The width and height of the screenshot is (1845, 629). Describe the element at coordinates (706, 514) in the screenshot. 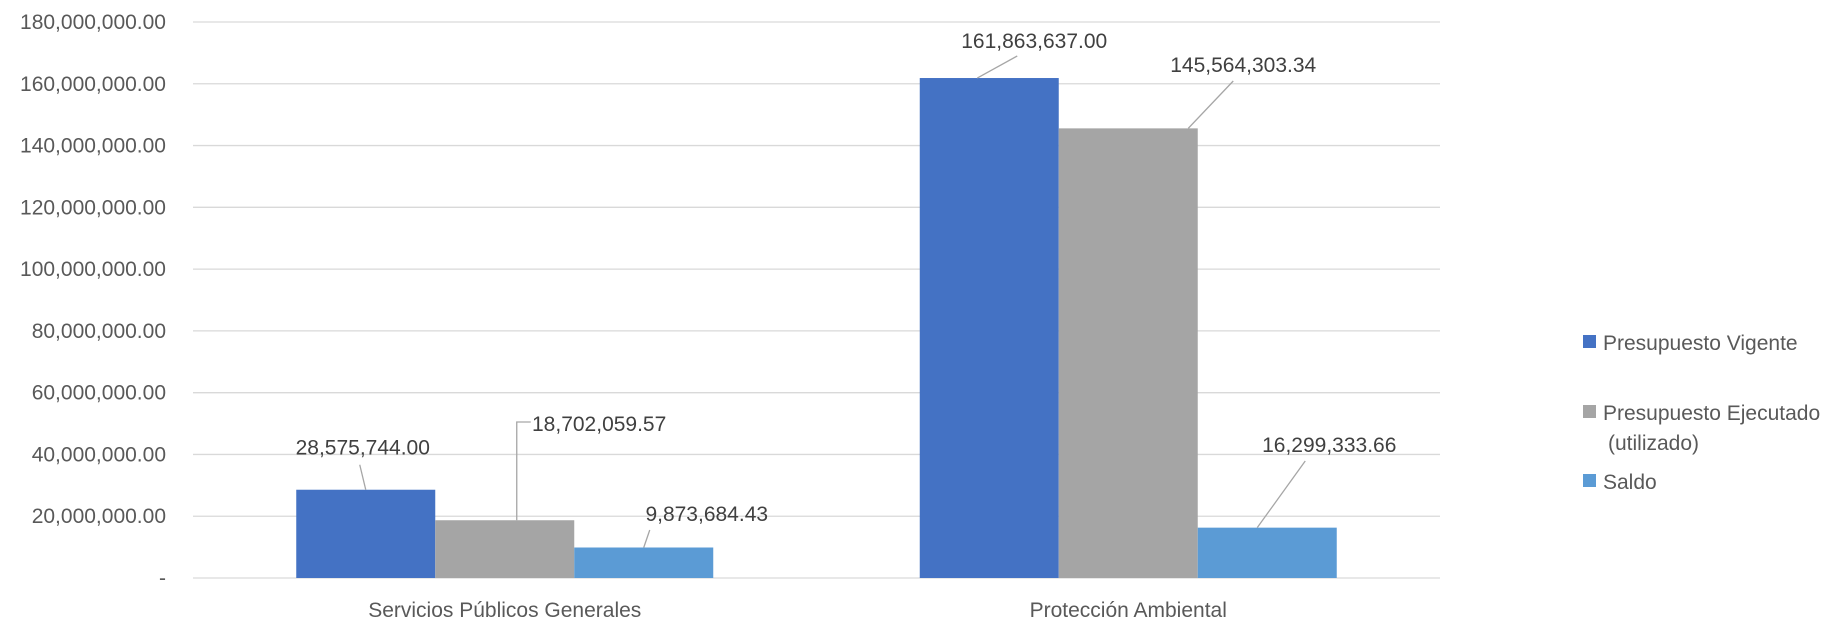

I see `data-label-0-2: 9,873,684.43` at that location.